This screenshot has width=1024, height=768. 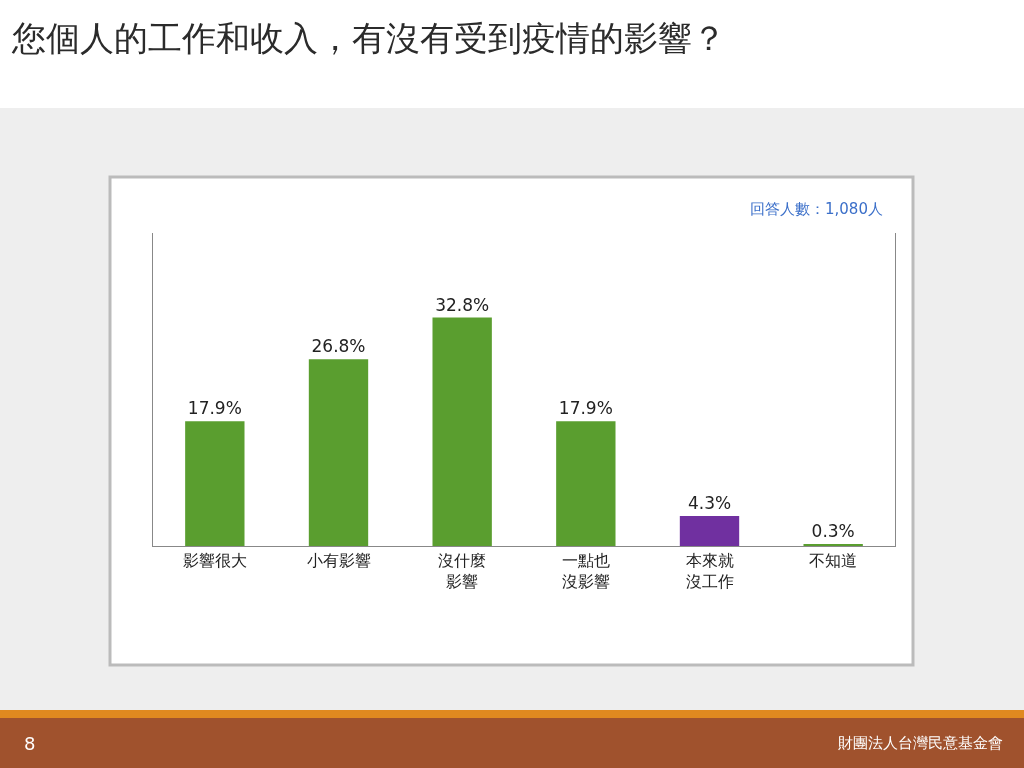 What do you see at coordinates (214, 561) in the screenshot?
I see `x-tick-label: 影響很大` at bounding box center [214, 561].